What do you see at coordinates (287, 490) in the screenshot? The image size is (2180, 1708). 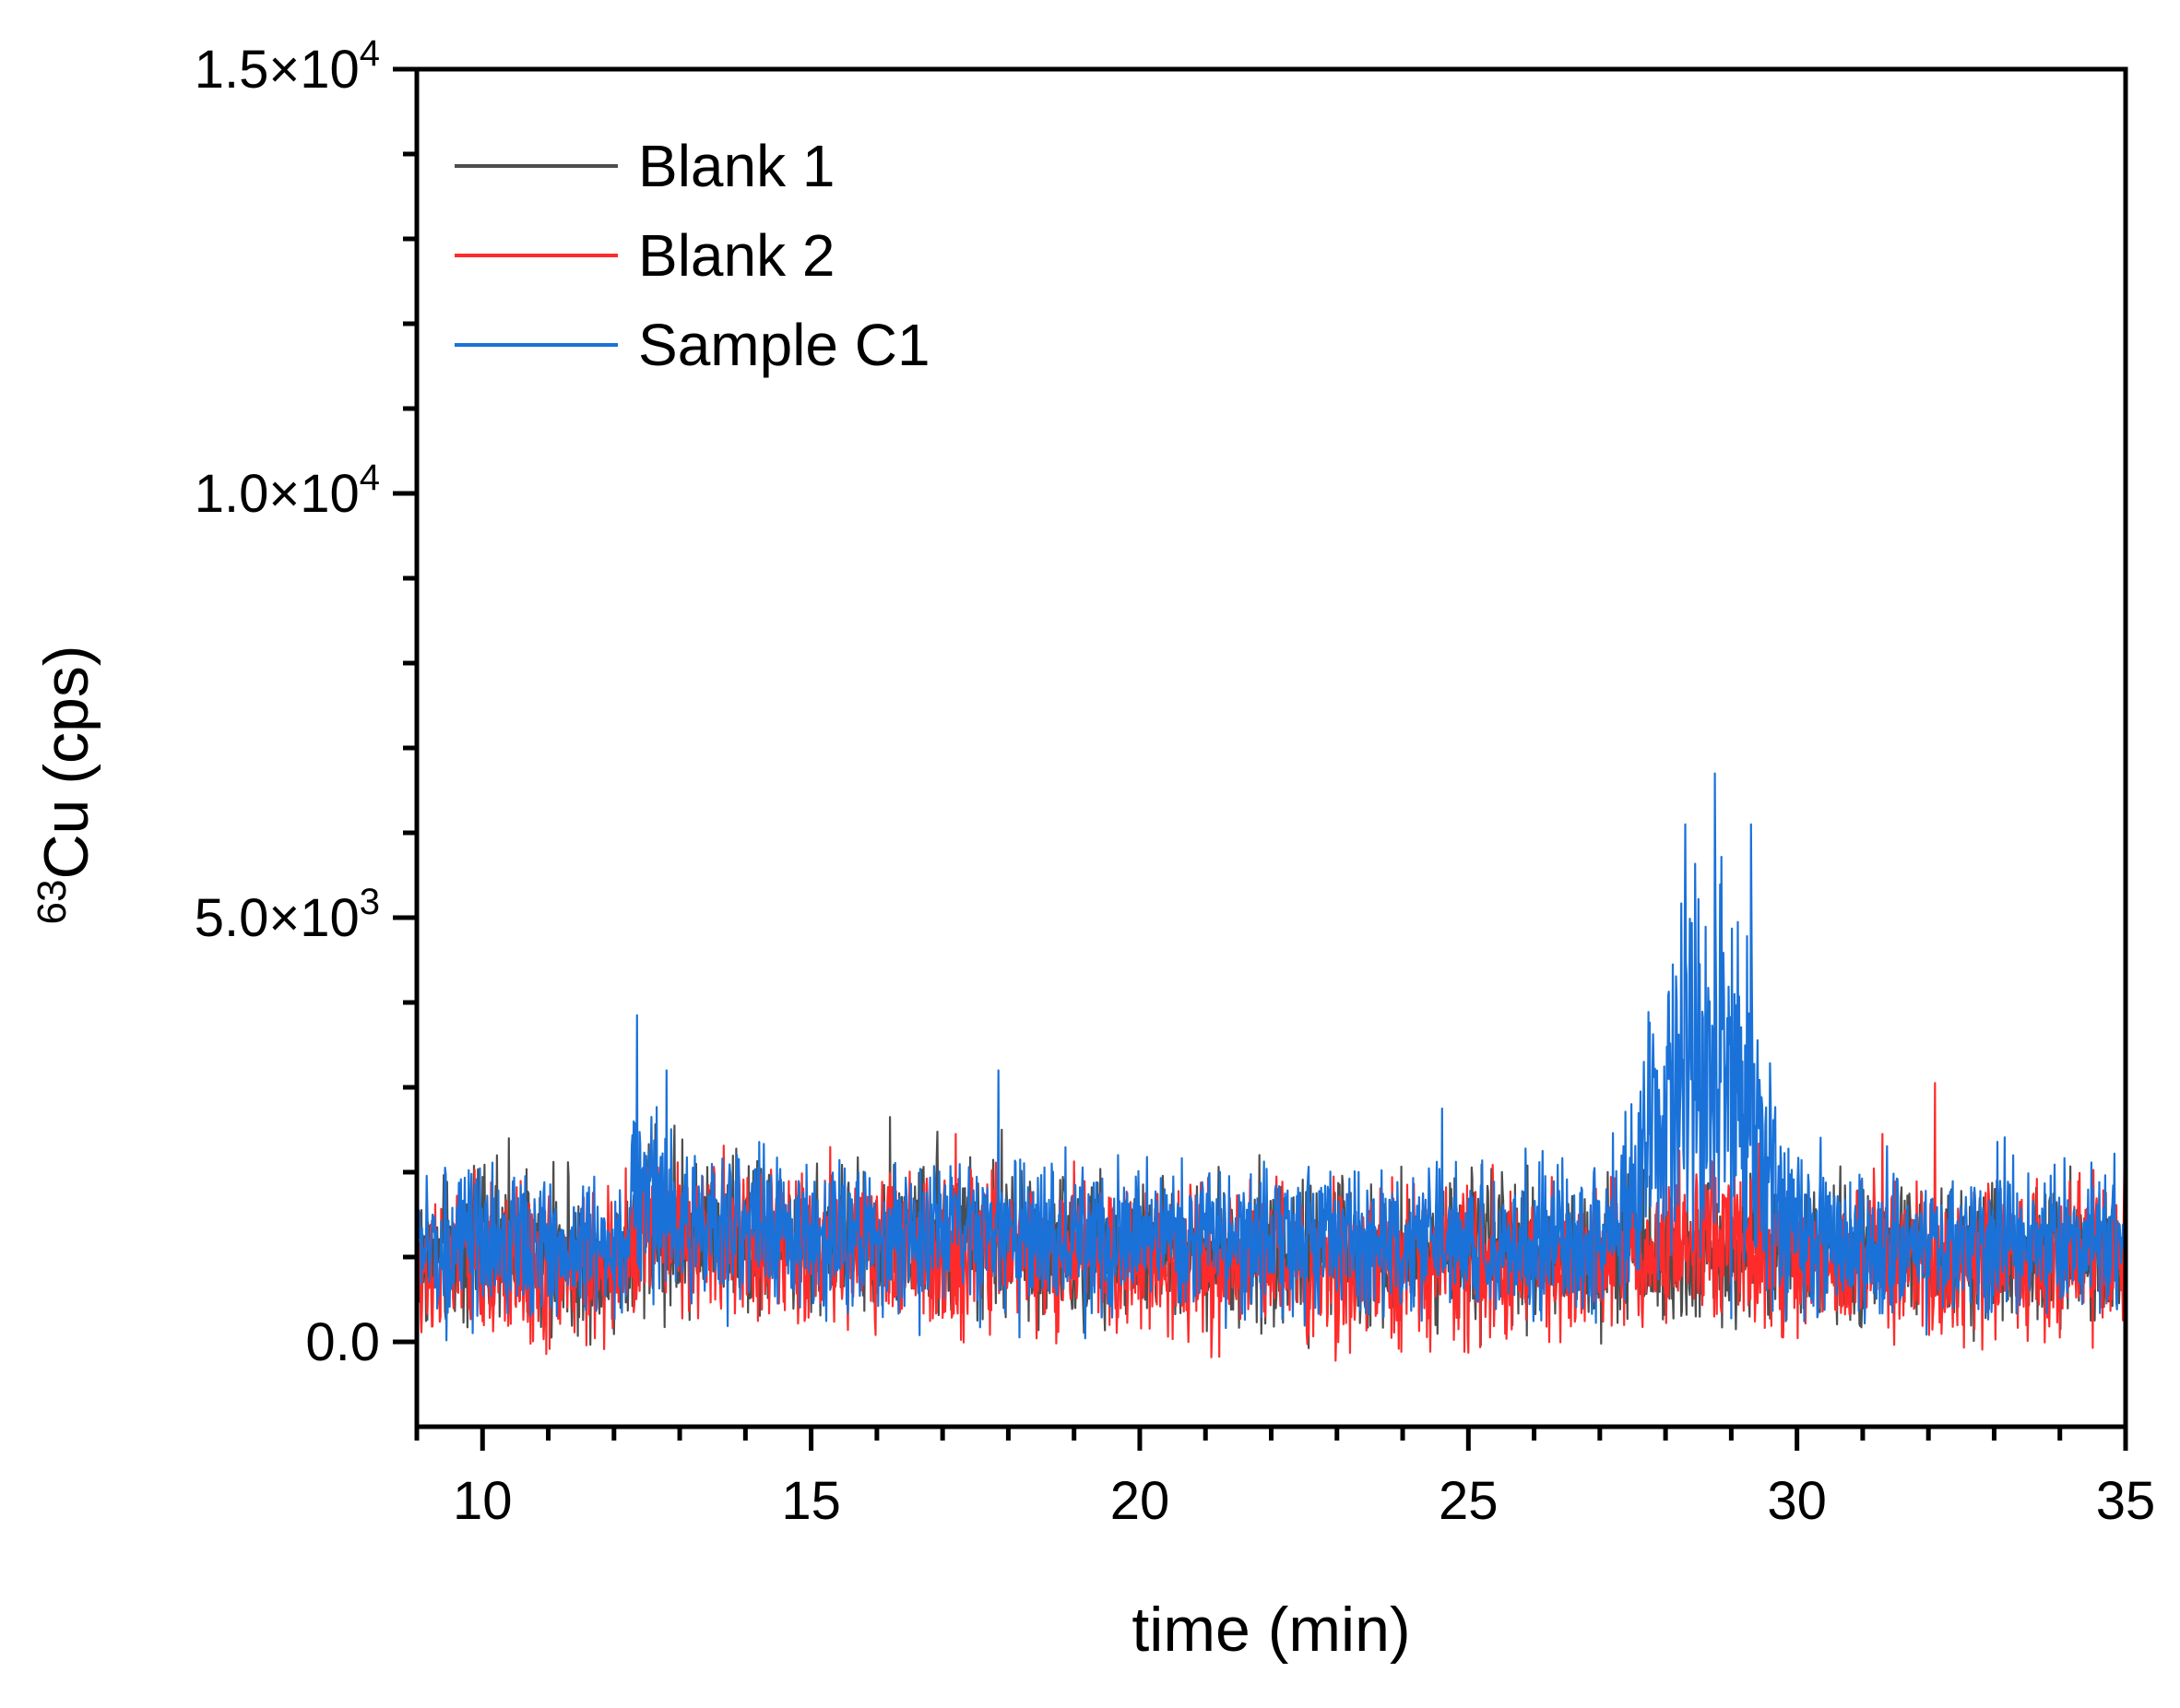 I see `y-tick-label-10000: 1.0×10⁴` at bounding box center [287, 490].